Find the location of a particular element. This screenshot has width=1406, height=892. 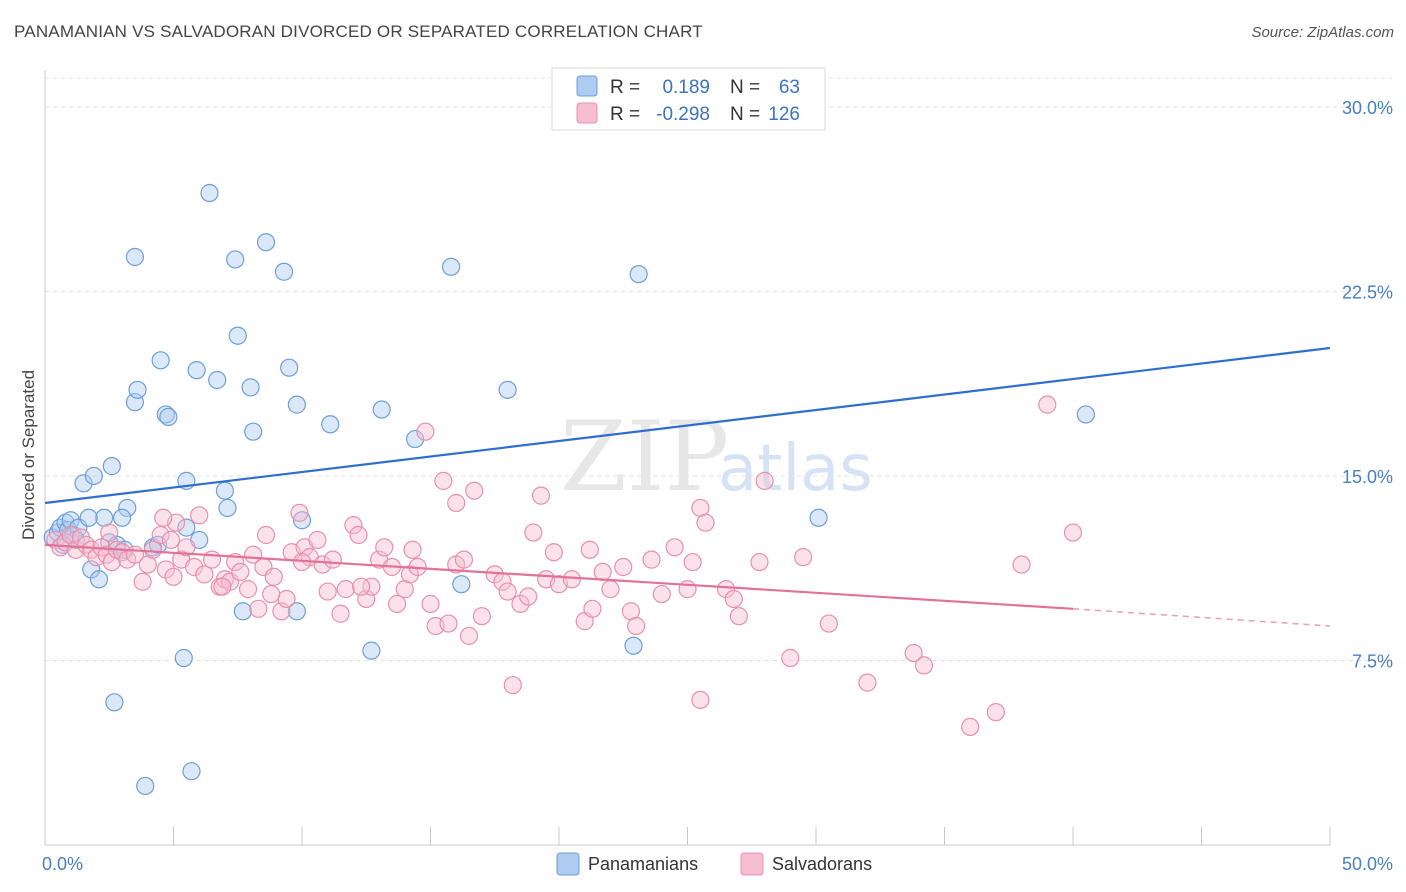

series-legend: Panamanians Salvadorans is located at coordinates (714, 864).